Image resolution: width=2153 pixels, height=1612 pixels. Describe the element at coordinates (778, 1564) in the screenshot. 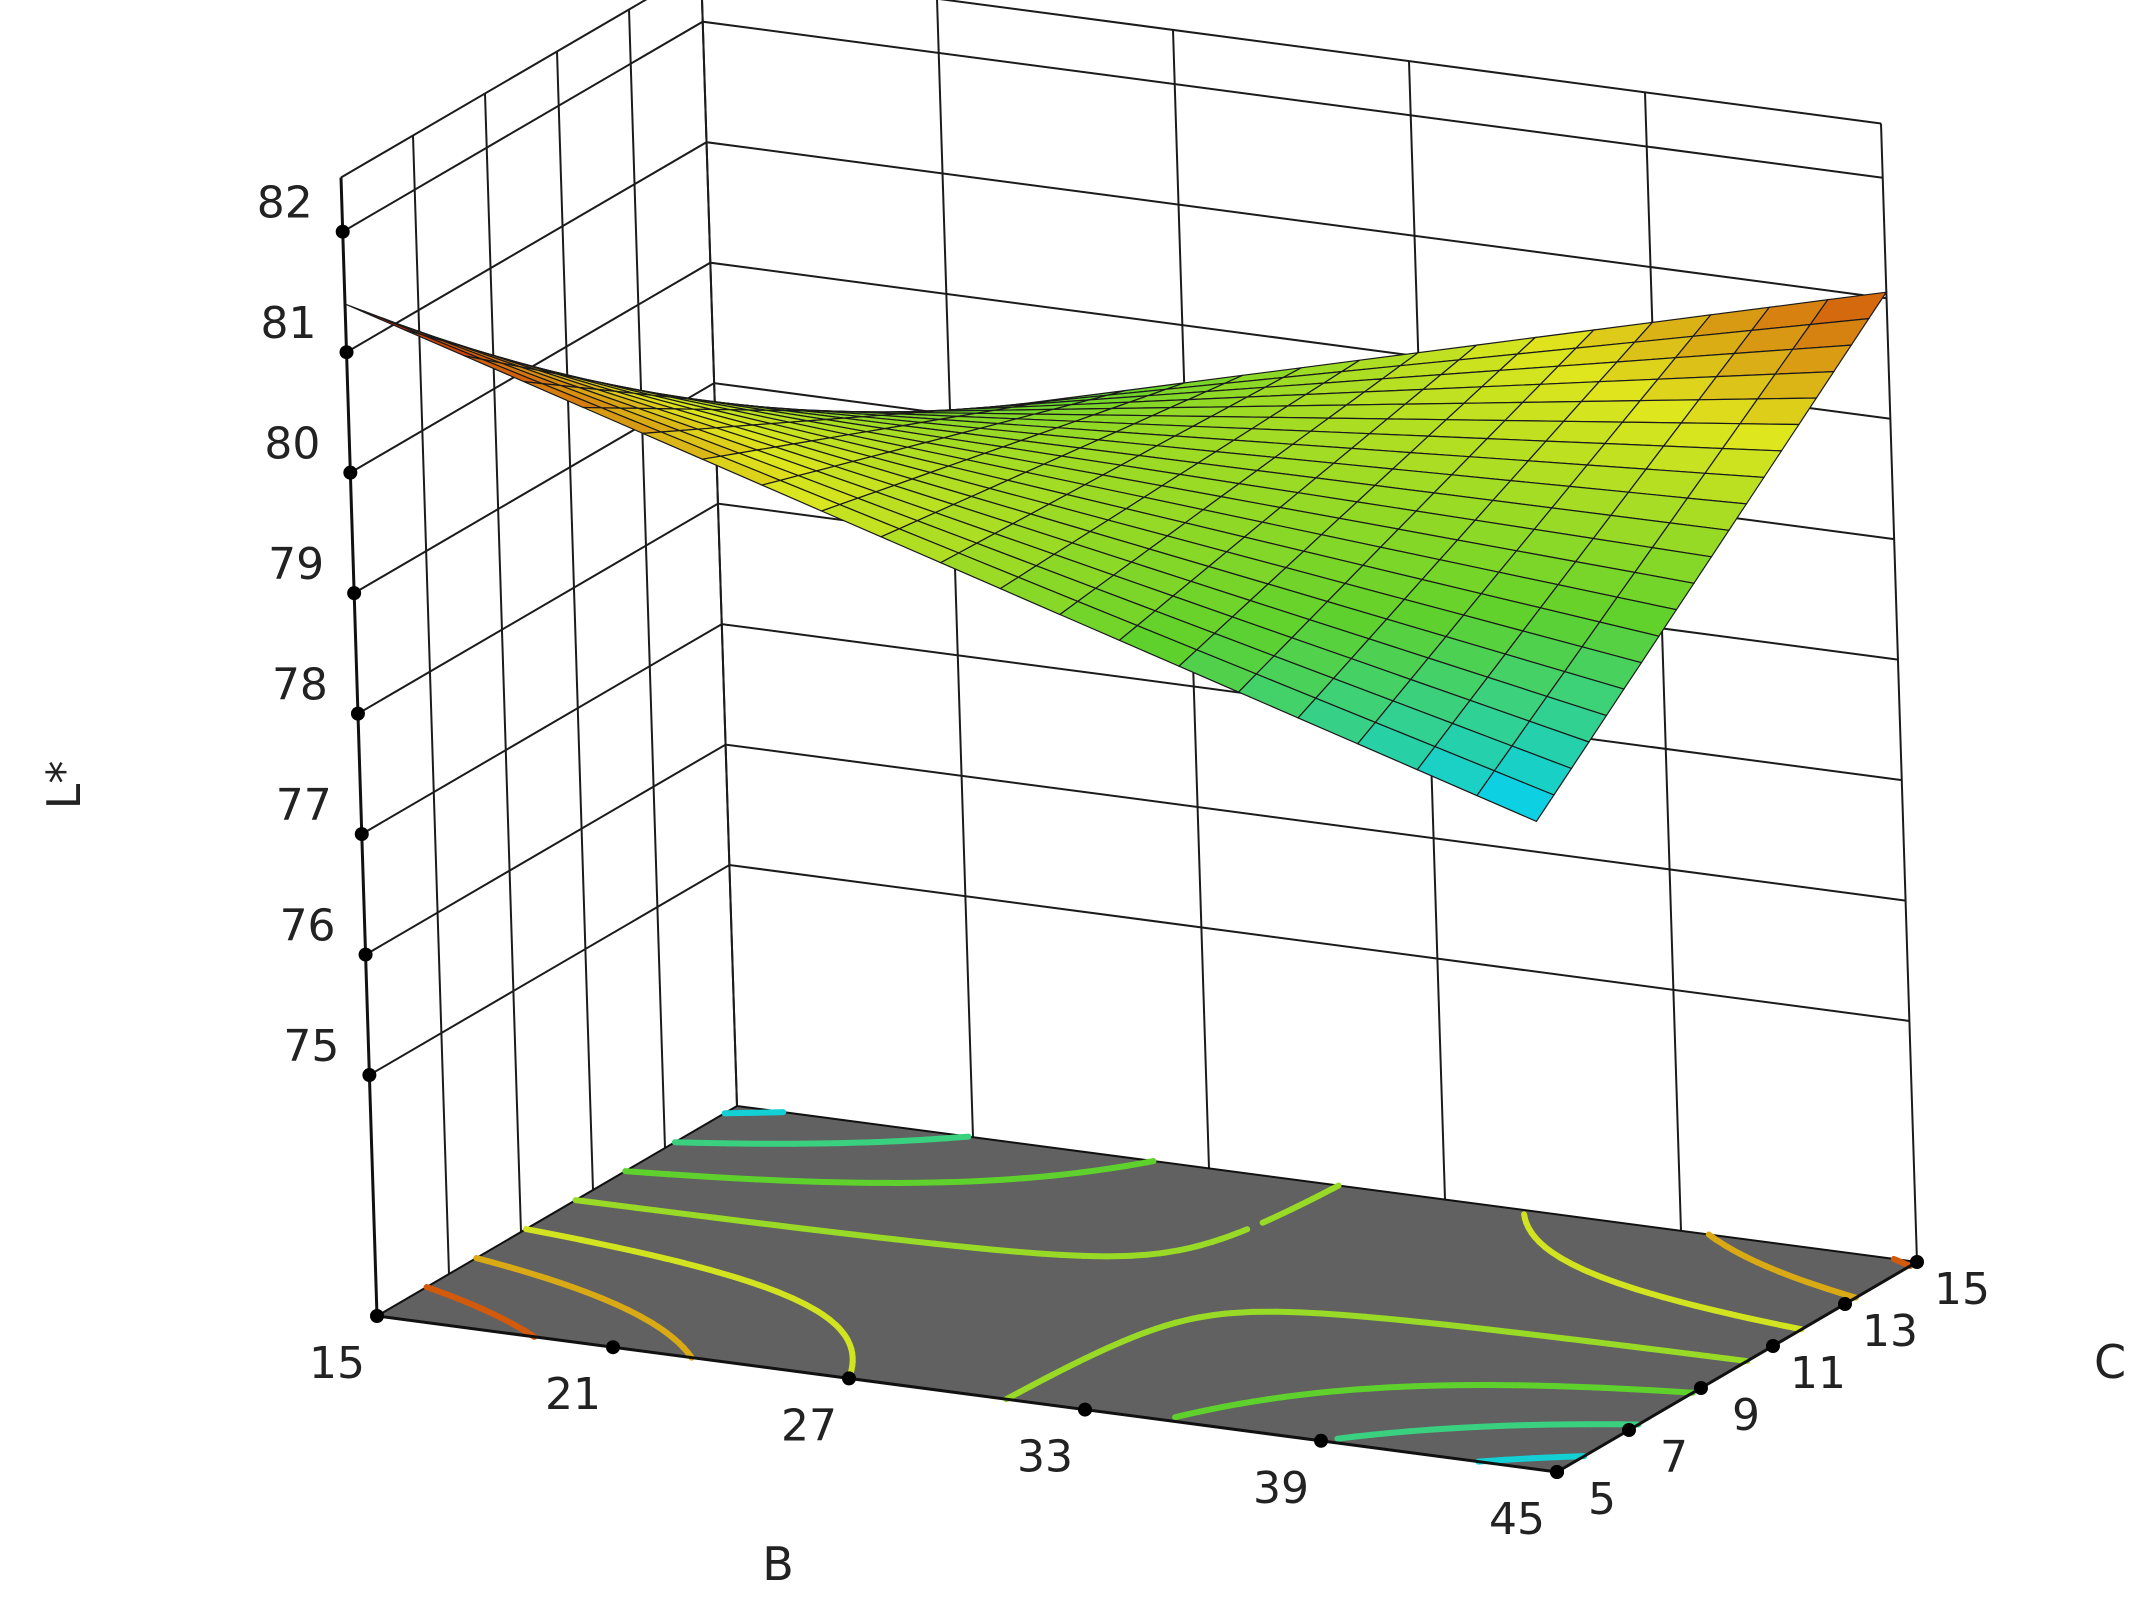

I see `x-axis-label: B` at that location.